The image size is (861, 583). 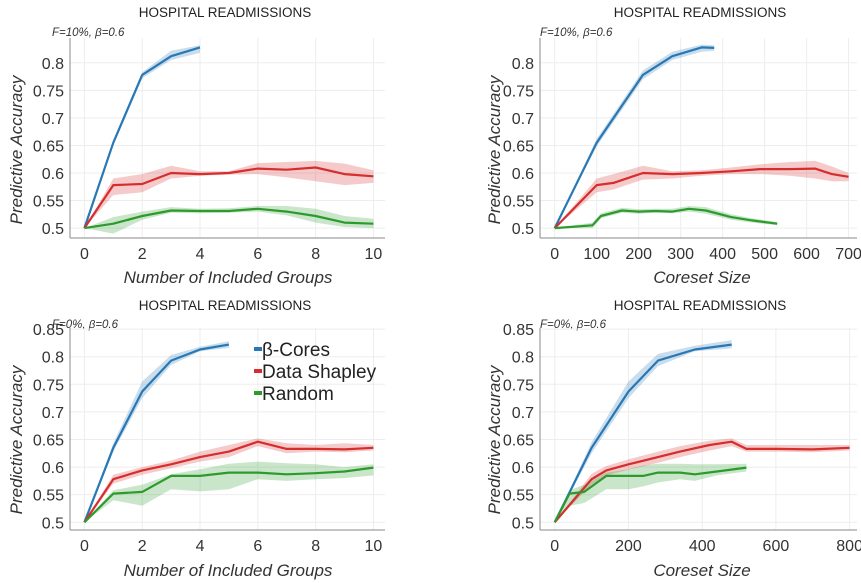 I want to click on legend: β-Cores Data Shapley Random, so click(x=315, y=372).